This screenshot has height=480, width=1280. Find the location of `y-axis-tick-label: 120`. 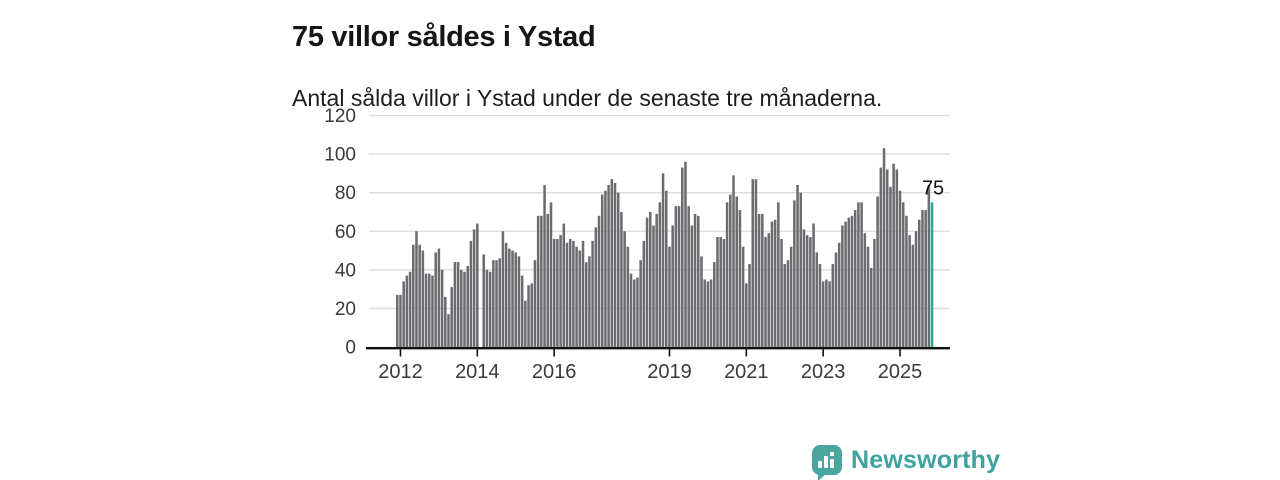

y-axis-tick-label: 120 is located at coordinates (340, 116).